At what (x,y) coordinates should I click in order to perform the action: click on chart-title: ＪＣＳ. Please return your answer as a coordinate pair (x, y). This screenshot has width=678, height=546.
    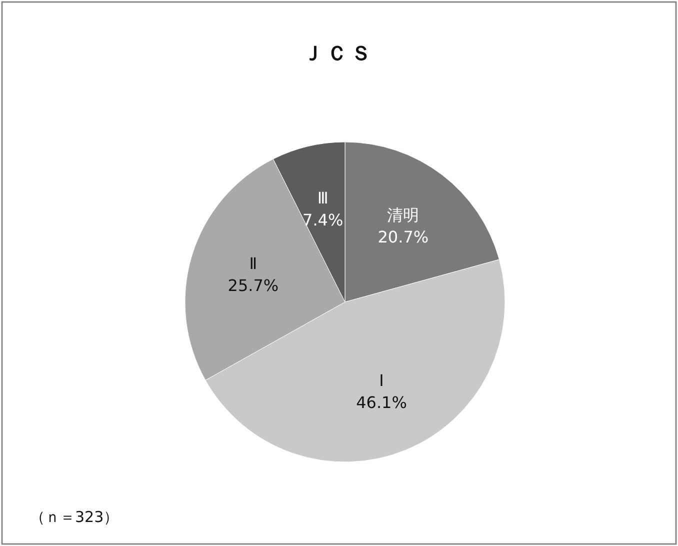
    Looking at the image, I should click on (339, 53).